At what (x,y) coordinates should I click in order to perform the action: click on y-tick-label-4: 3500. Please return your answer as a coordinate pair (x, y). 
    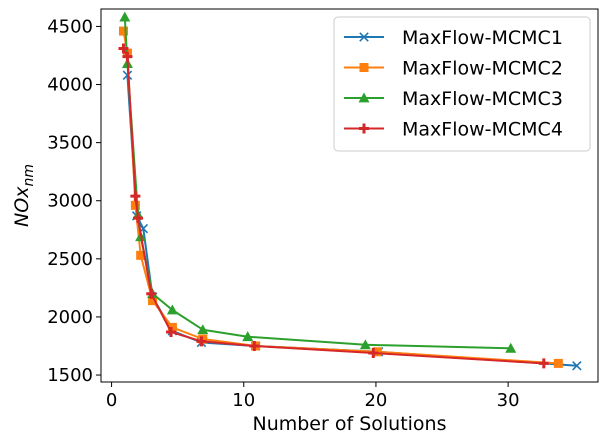
    Looking at the image, I should click on (70, 143).